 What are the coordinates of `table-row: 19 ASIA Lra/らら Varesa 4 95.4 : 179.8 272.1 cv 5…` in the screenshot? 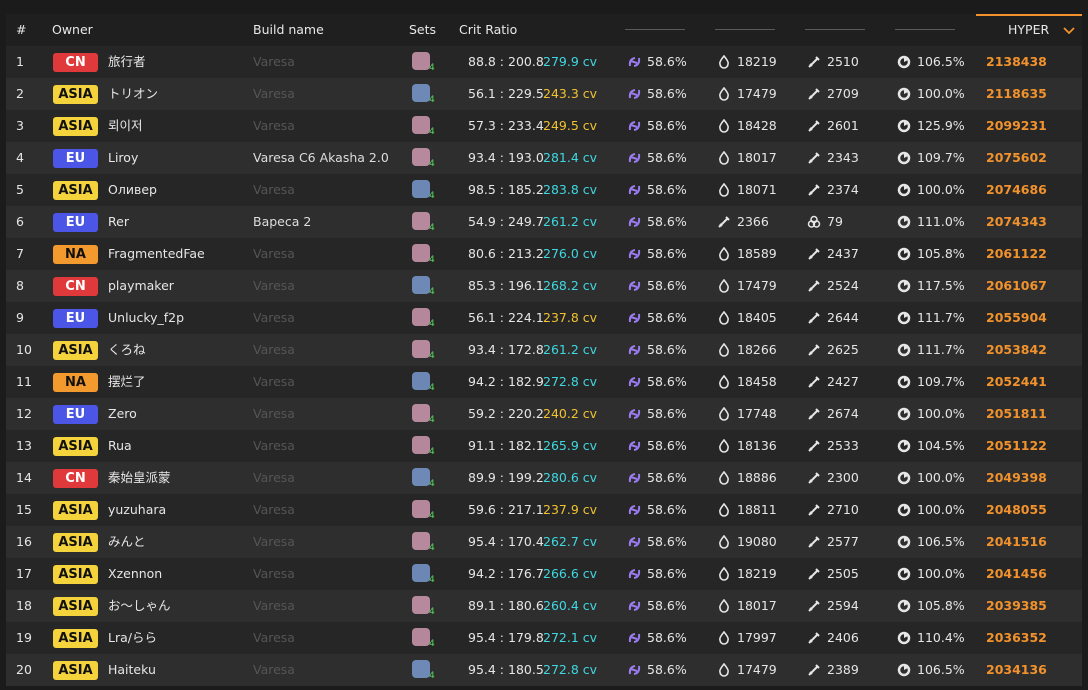 It's located at (544, 638).